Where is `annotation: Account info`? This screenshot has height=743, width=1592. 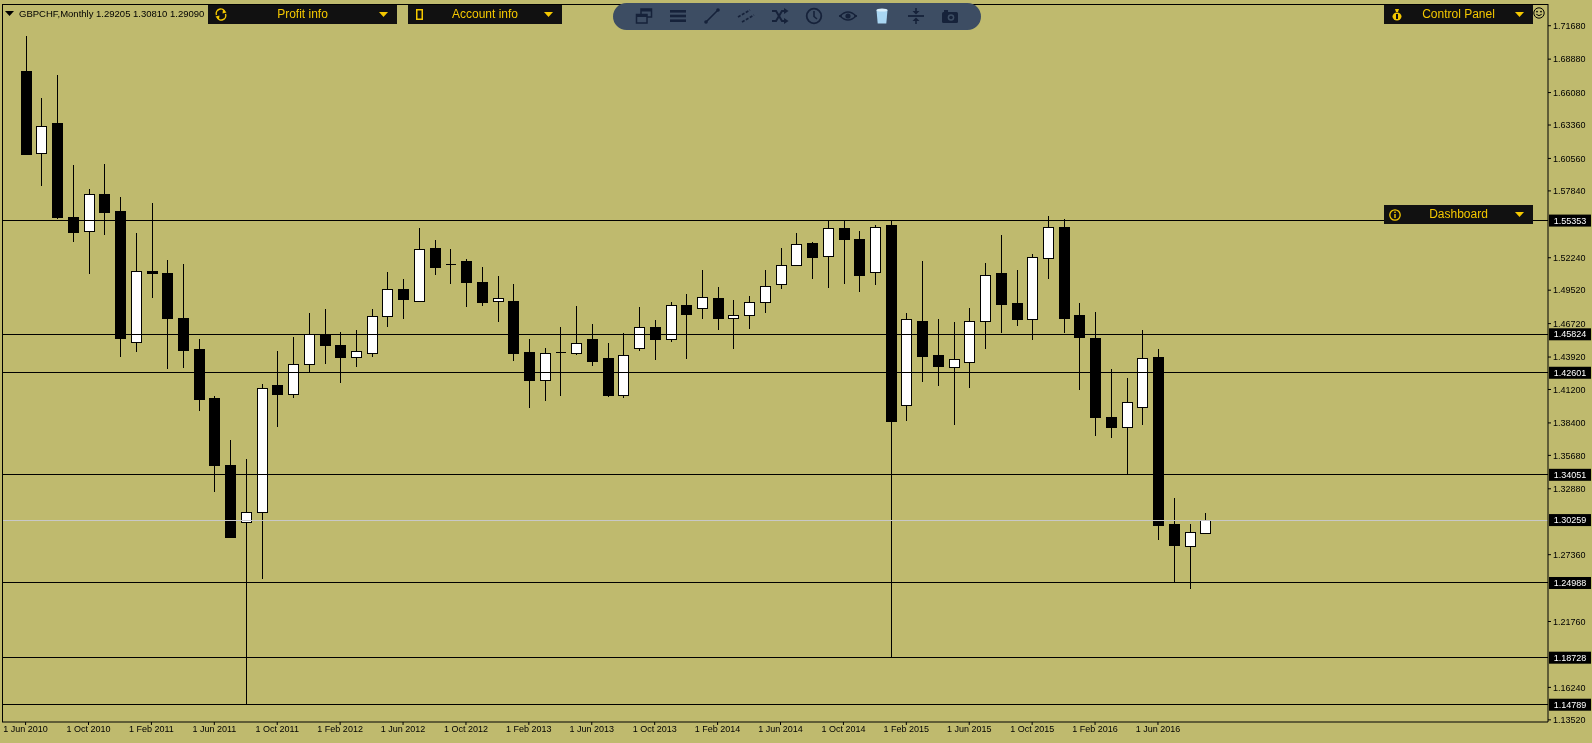 annotation: Account info is located at coordinates (484, 14).